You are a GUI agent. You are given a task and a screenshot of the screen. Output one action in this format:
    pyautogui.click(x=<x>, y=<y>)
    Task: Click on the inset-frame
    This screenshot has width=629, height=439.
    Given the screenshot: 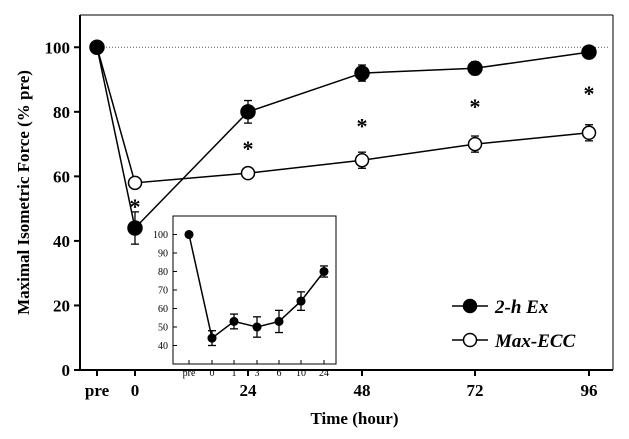 What is the action you would take?
    pyautogui.click(x=254, y=290)
    